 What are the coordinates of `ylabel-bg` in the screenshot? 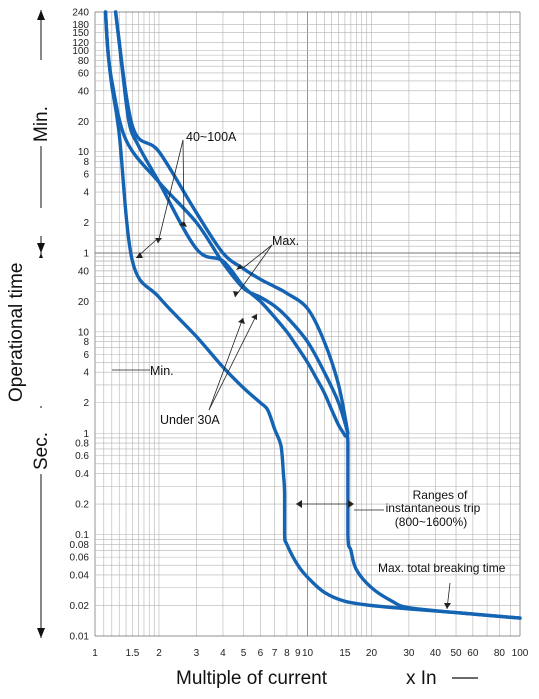 It's located at (41, 332).